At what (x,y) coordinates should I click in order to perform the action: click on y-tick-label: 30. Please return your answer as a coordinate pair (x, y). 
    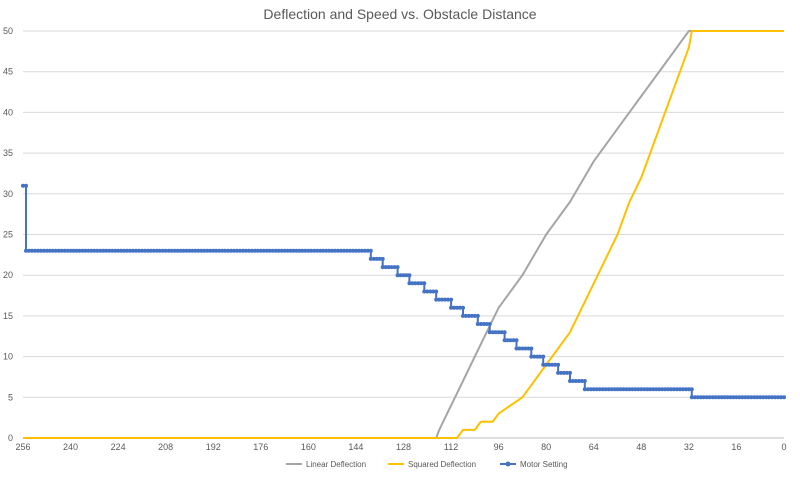
    Looking at the image, I should click on (8, 194).